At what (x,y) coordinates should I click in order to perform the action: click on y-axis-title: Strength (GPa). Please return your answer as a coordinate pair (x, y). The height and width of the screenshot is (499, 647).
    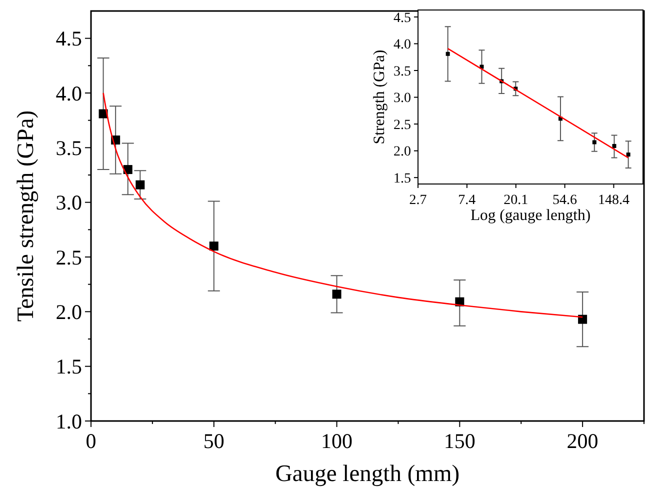
    Looking at the image, I should click on (379, 97).